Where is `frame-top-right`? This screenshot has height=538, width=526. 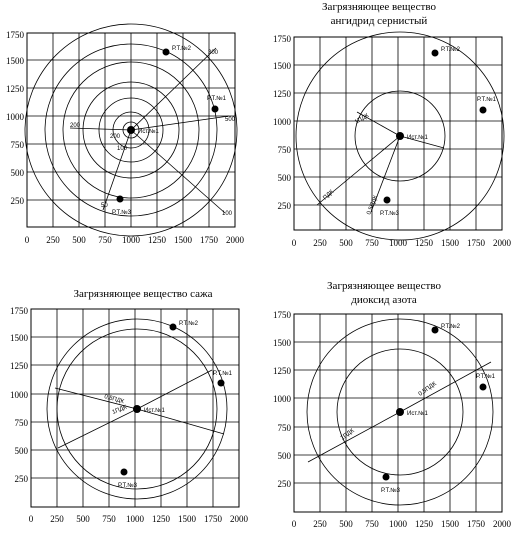 frame-top-right is located at coordinates (398, 133).